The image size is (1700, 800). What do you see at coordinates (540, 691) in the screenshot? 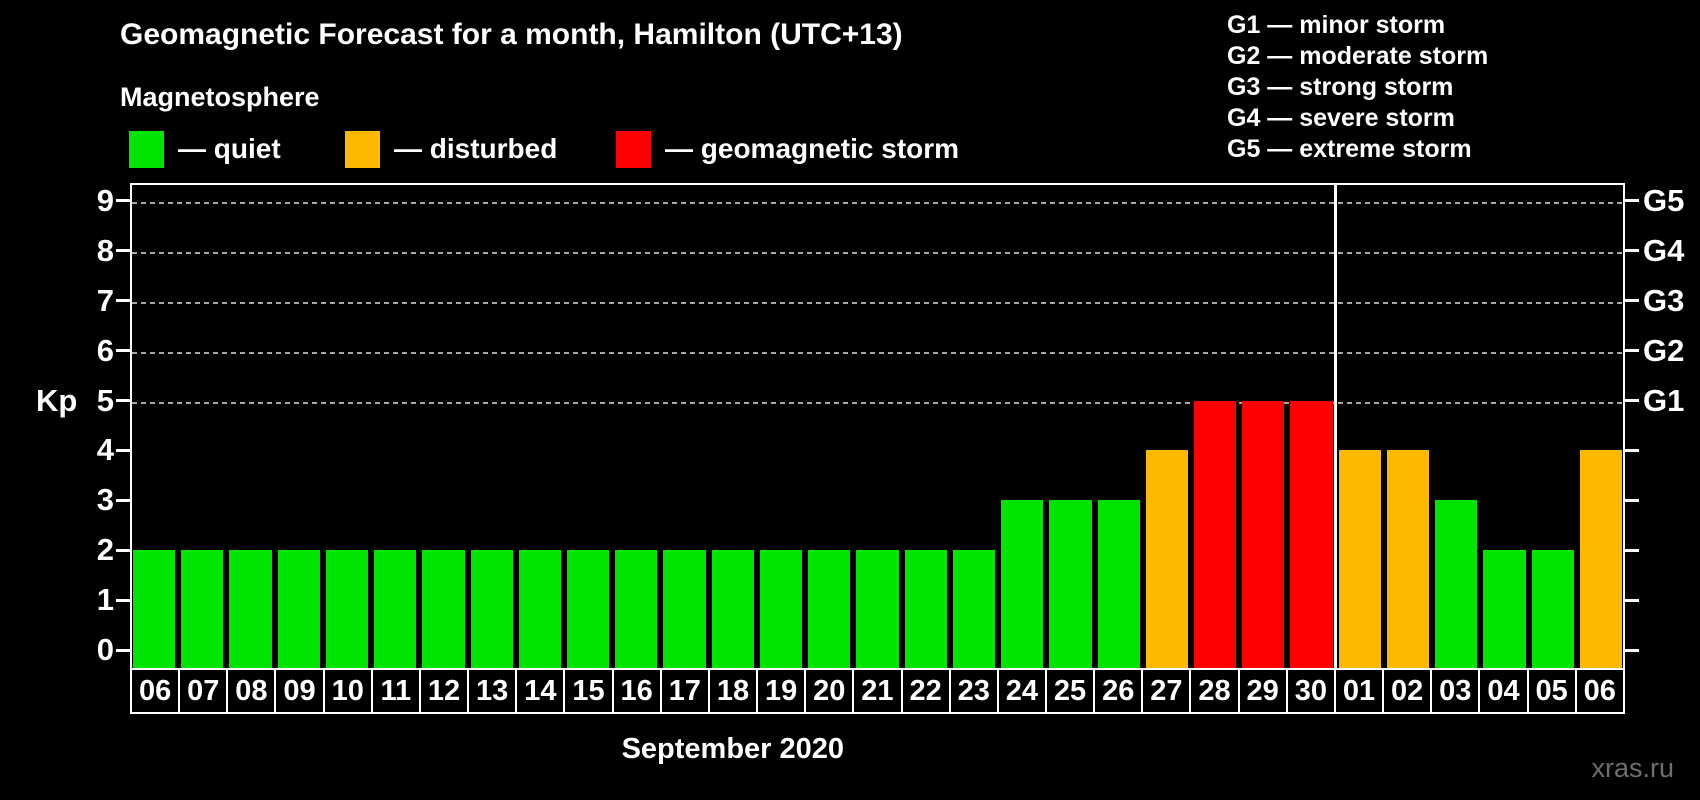
I see `day-cell-sep-14: 14` at bounding box center [540, 691].